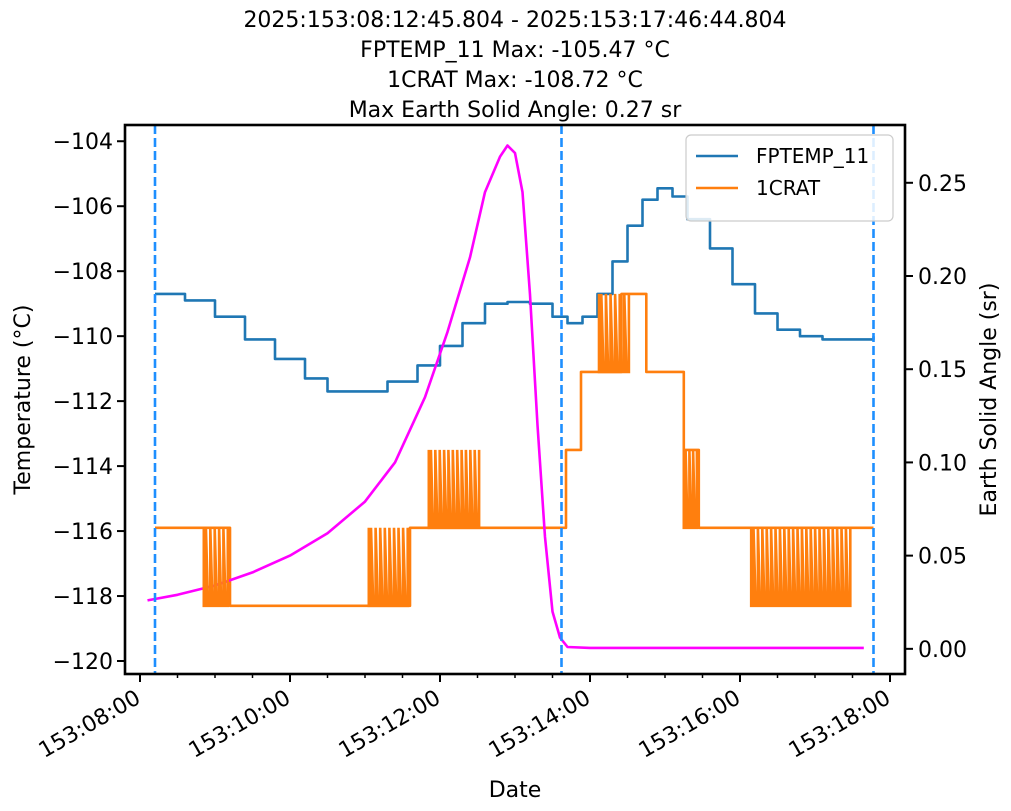  I want to click on y-tick-label: −104, so click(83, 142).